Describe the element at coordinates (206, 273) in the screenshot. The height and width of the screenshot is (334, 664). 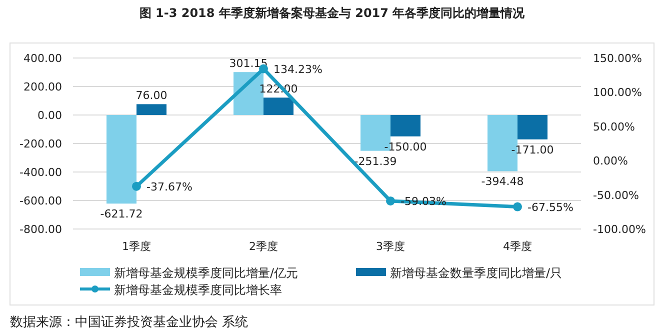
I see `legend-label: 新增母基金规模季度同比增量/亿元` at that location.